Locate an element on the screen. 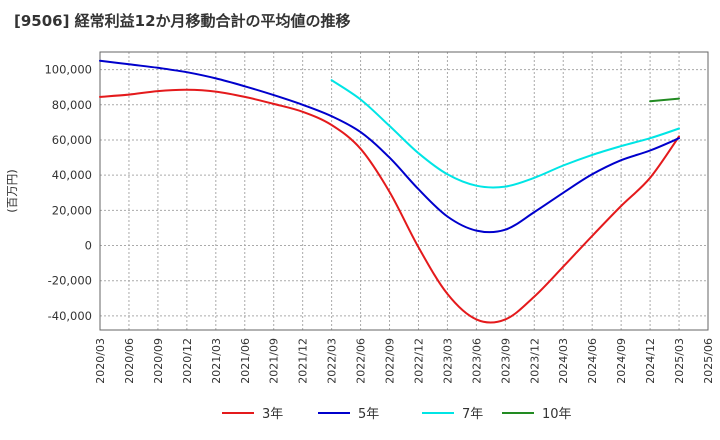 The height and width of the screenshot is (440, 720). x-tick-label: 2022/12 is located at coordinates (418, 361).